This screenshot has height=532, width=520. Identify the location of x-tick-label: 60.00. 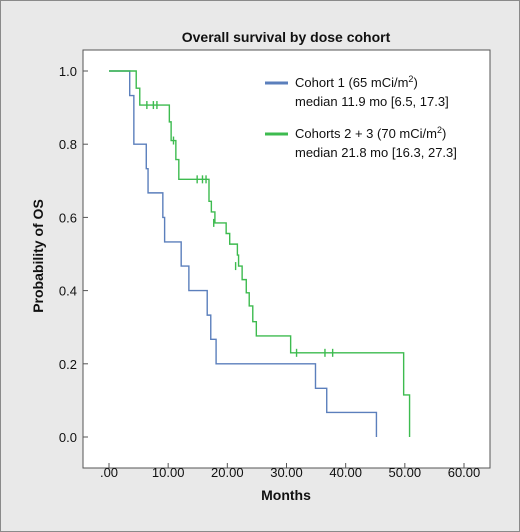
(464, 472).